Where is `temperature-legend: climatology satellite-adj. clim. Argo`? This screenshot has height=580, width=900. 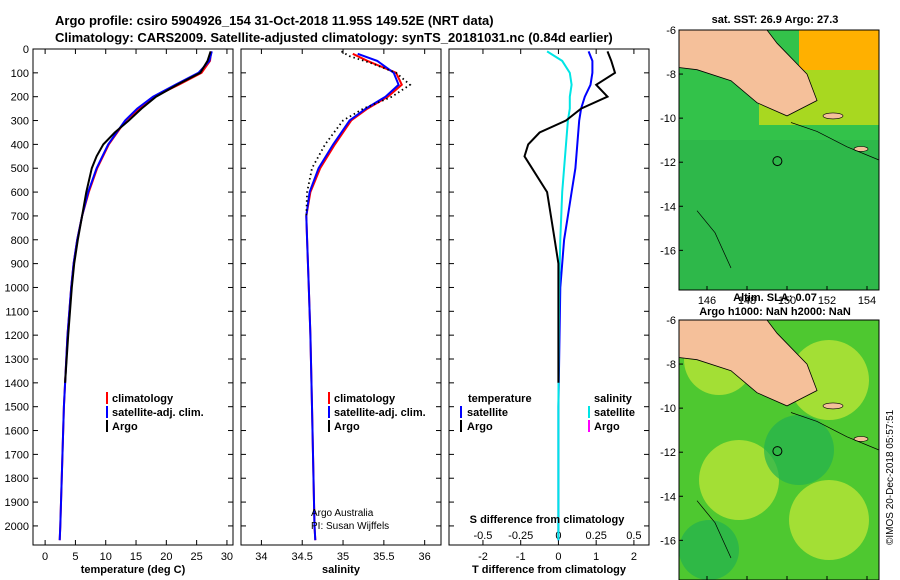 temperature-legend: climatology satellite-adj. clim. Argo is located at coordinates (155, 412).